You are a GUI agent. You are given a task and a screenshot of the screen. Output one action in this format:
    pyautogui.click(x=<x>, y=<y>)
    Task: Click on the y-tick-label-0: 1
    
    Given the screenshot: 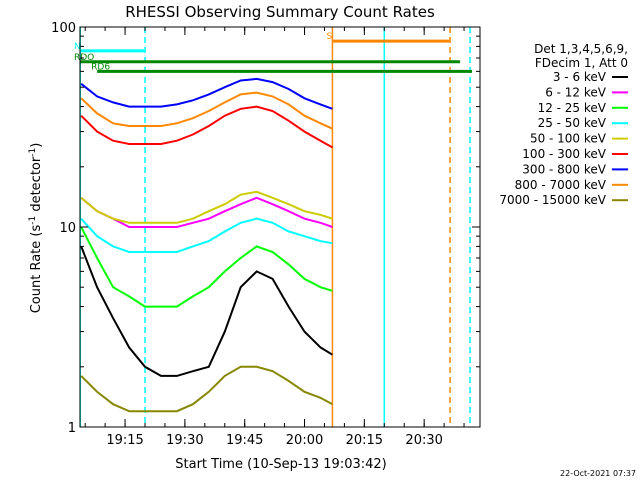 What is the action you would take?
    pyautogui.click(x=72, y=428)
    